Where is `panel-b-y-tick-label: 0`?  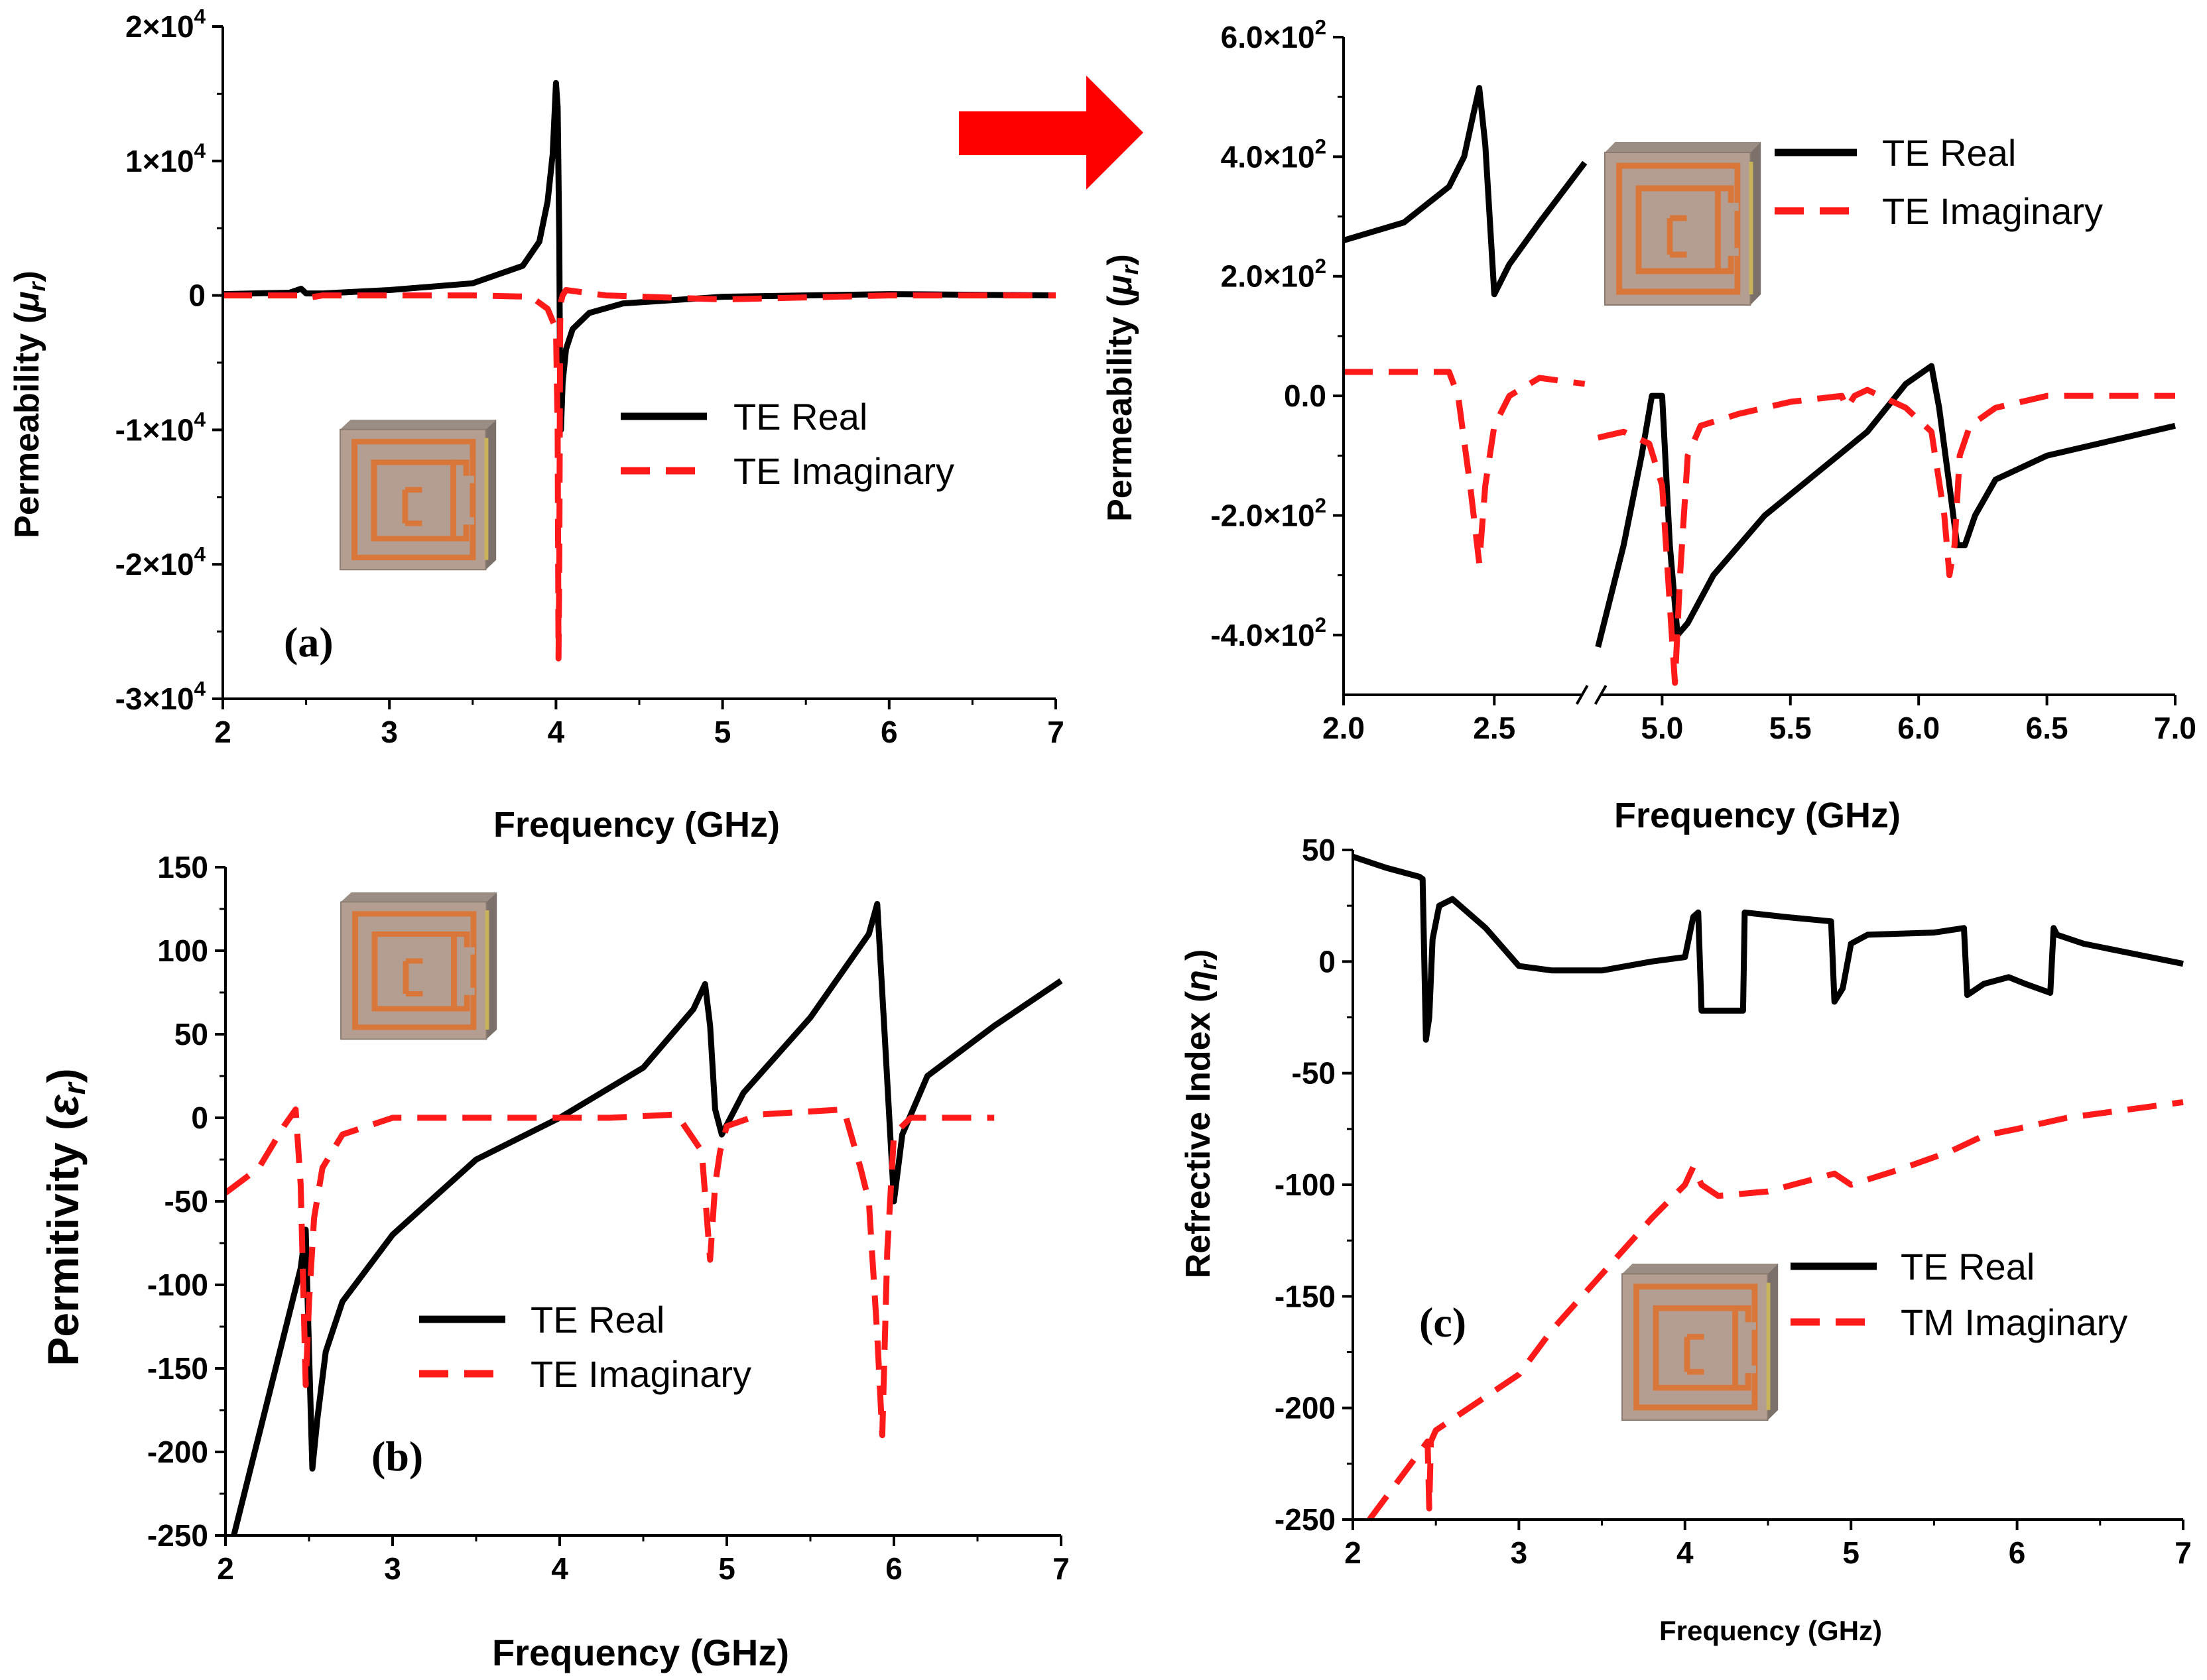
panel-b-y-tick-label: 0 is located at coordinates (199, 1118).